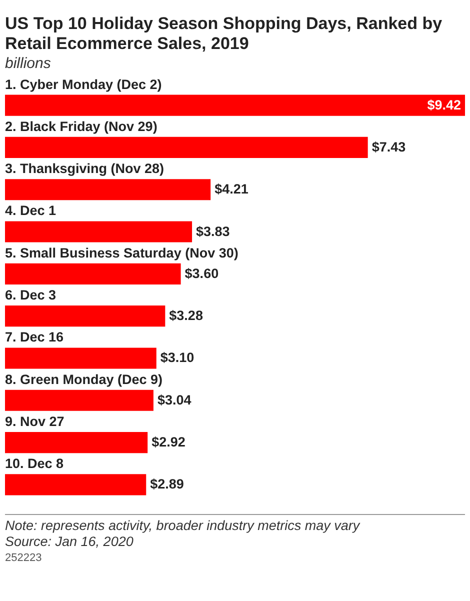 This screenshot has width=470, height=601. I want to click on y-tick-label: 4. Dec 1, so click(31, 210).